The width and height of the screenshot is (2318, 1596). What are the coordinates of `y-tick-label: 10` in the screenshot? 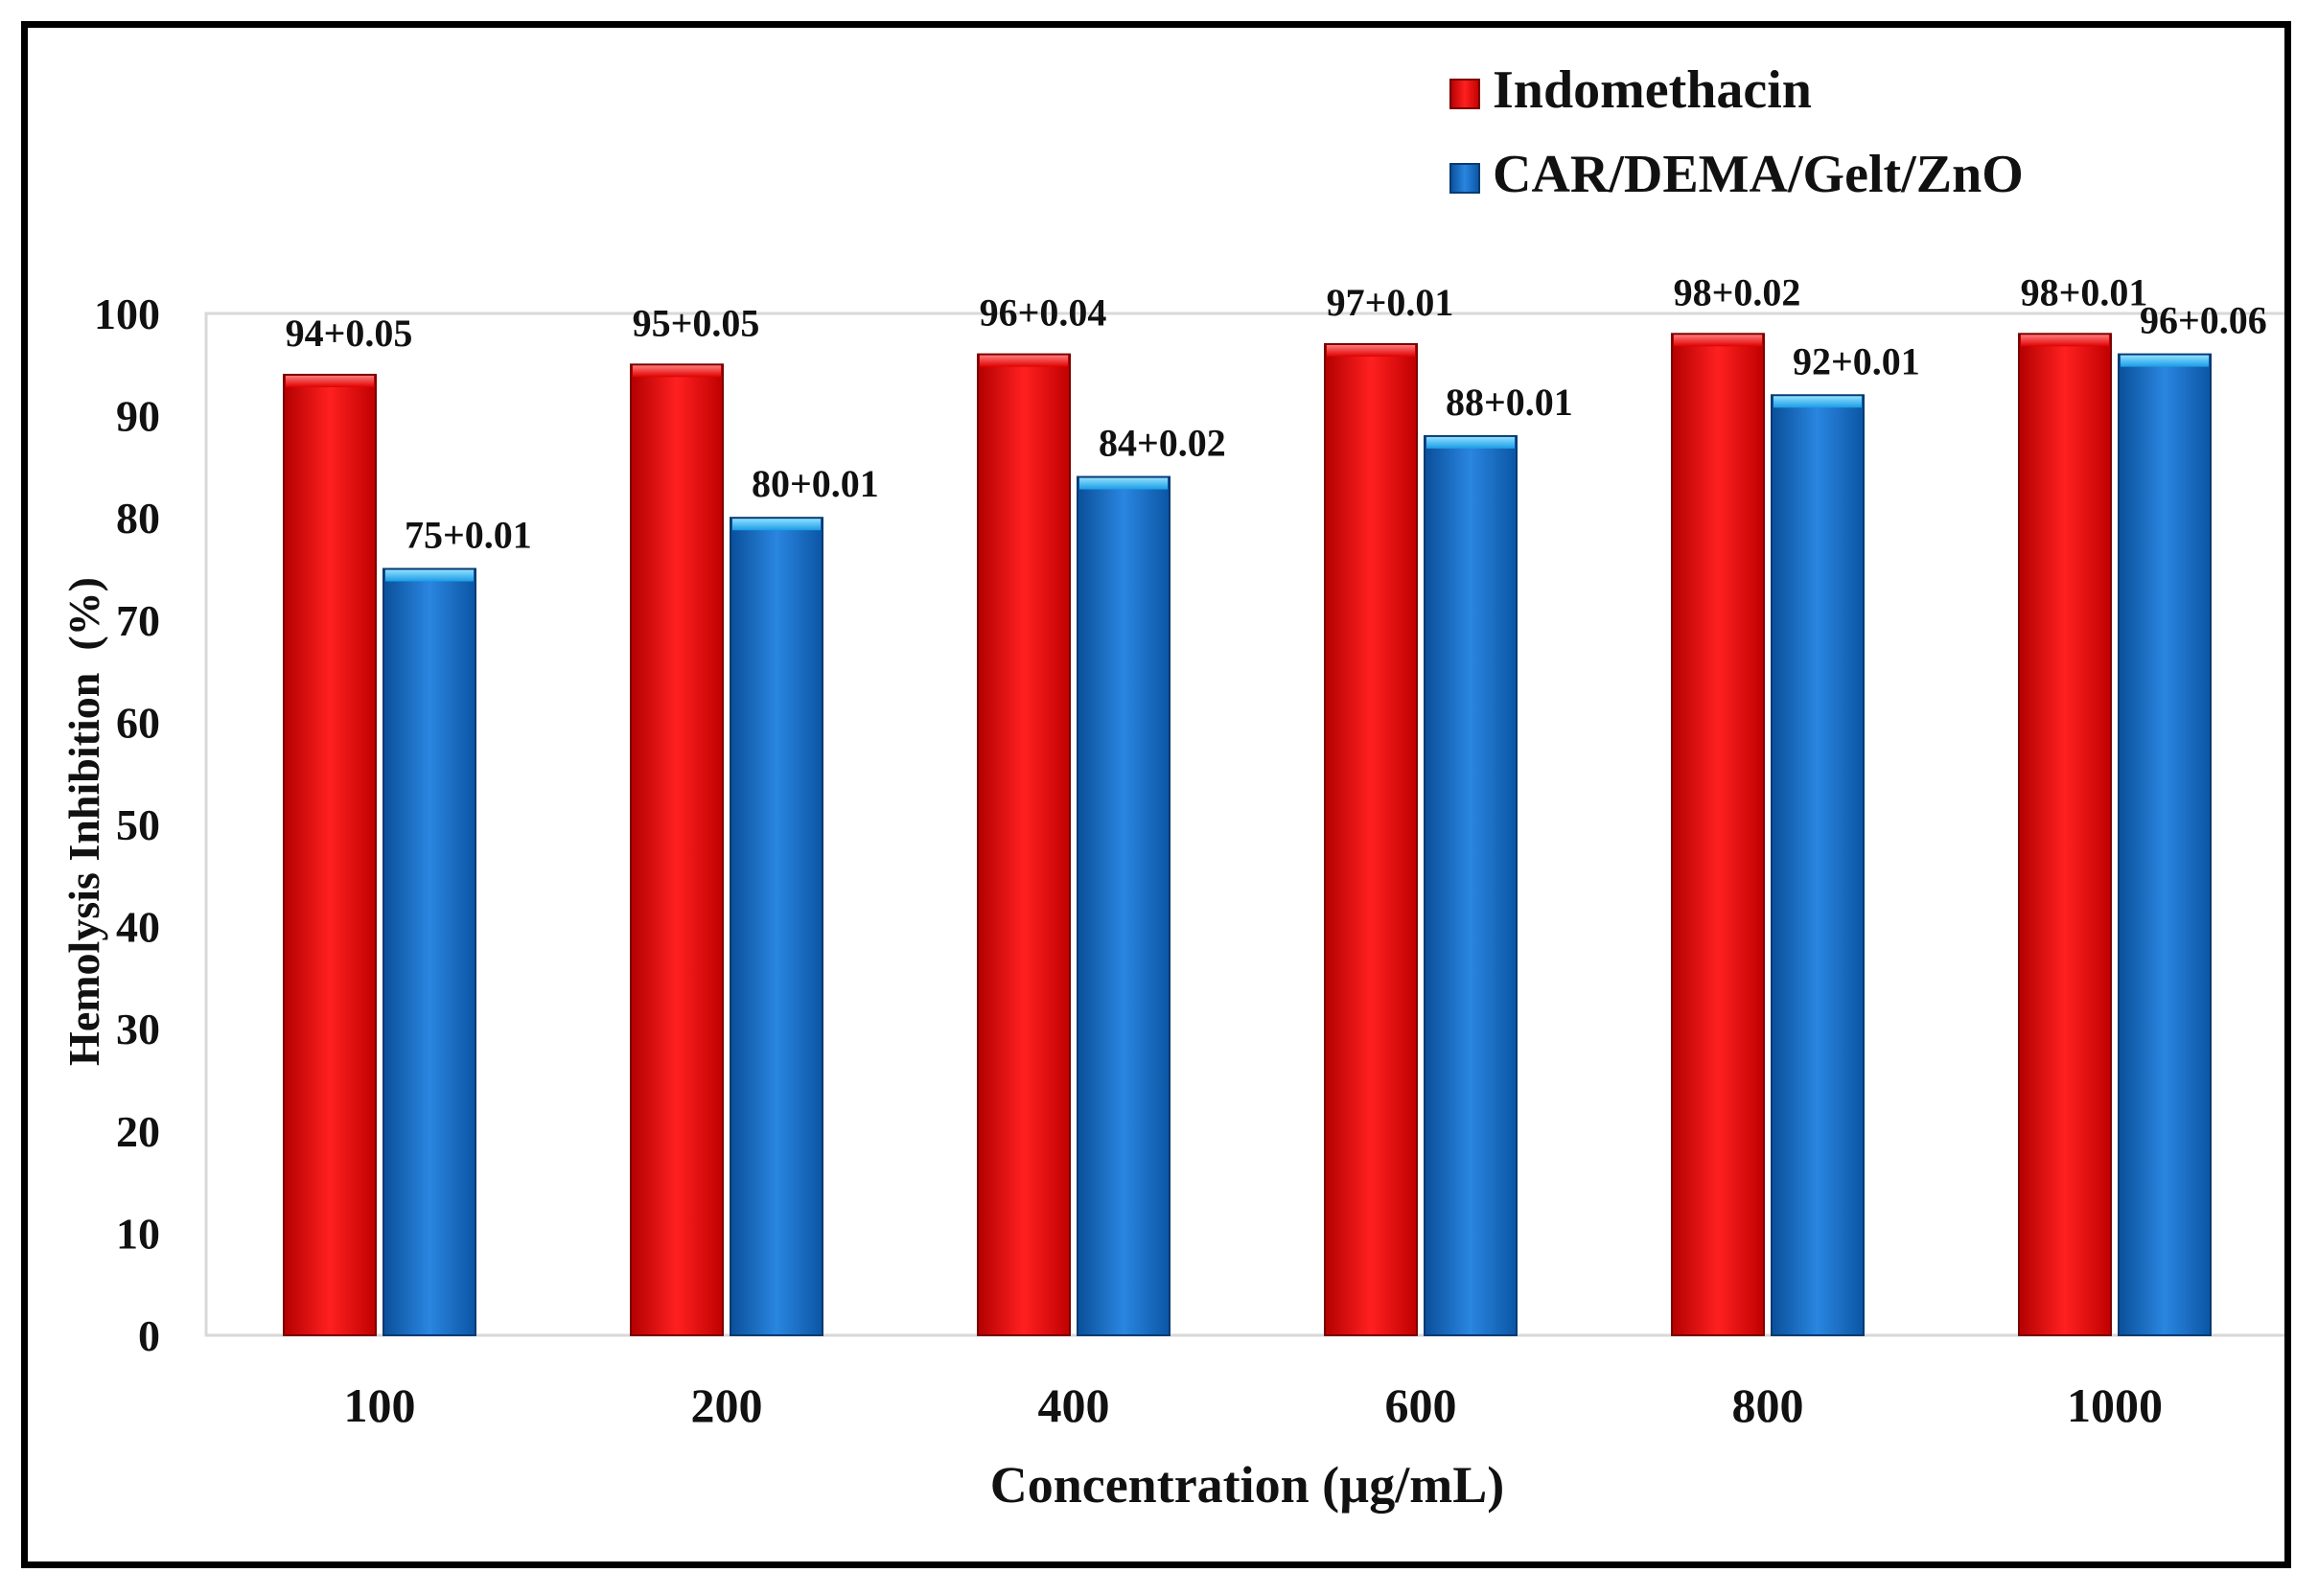 It's located at (138, 1233).